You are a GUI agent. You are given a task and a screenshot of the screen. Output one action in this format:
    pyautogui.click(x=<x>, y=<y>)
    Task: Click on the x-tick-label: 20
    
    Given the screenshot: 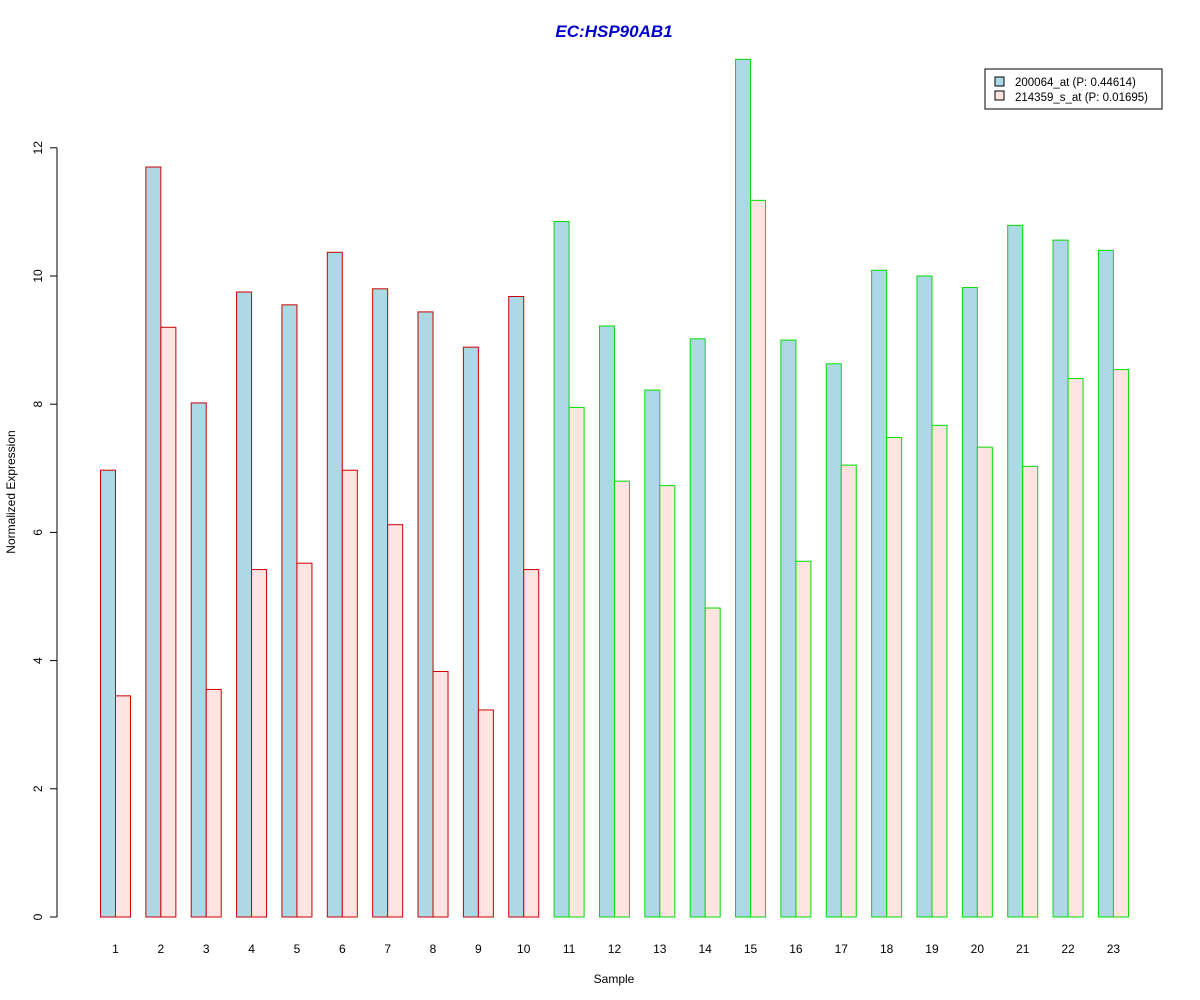 What is the action you would take?
    pyautogui.click(x=978, y=949)
    